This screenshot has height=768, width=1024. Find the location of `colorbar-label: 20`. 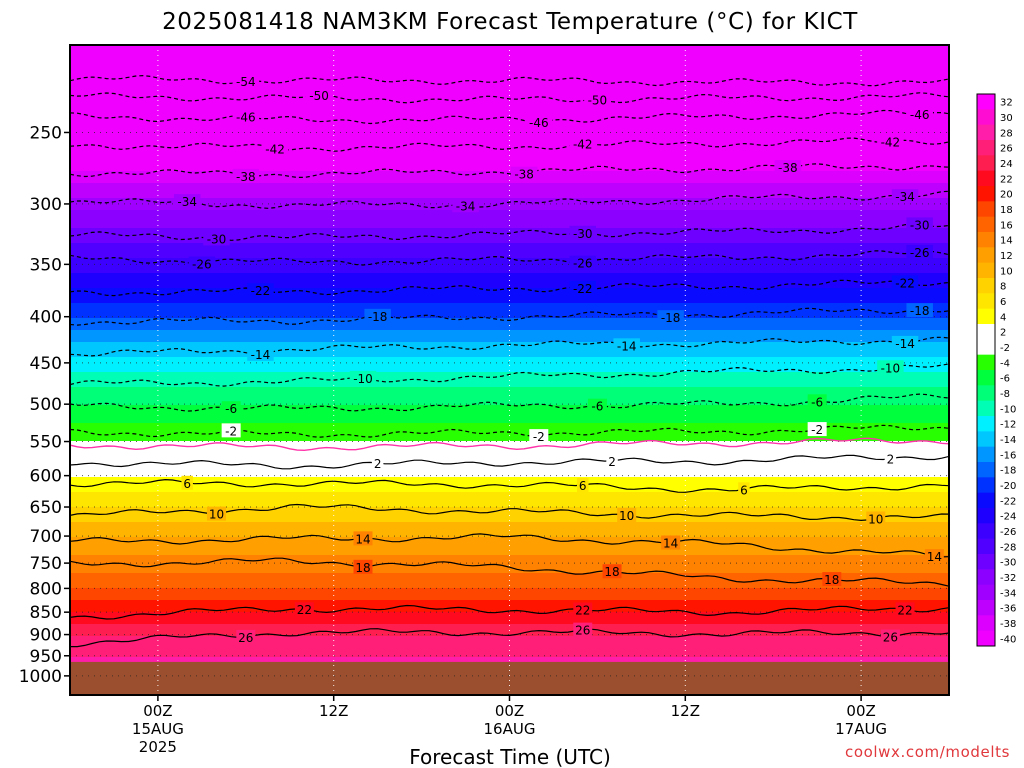

colorbar-label: 20 is located at coordinates (1006, 195).